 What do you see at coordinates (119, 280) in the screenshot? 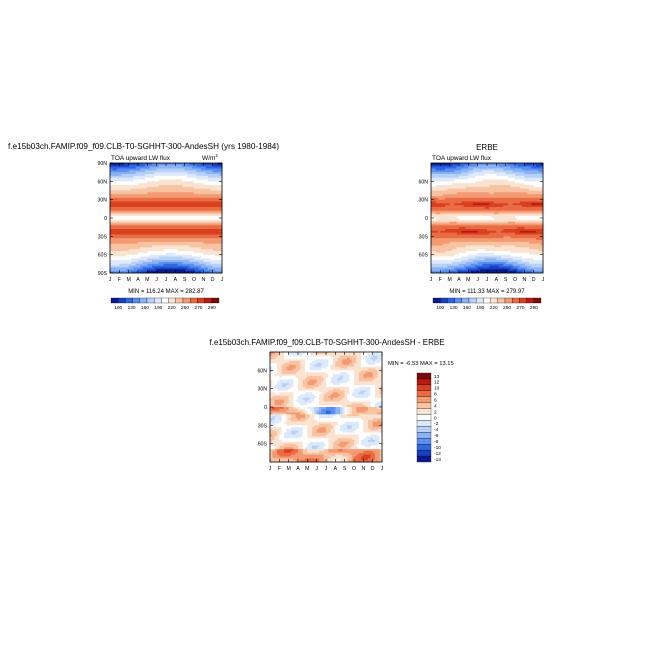
I see `x-tick-label: F` at bounding box center [119, 280].